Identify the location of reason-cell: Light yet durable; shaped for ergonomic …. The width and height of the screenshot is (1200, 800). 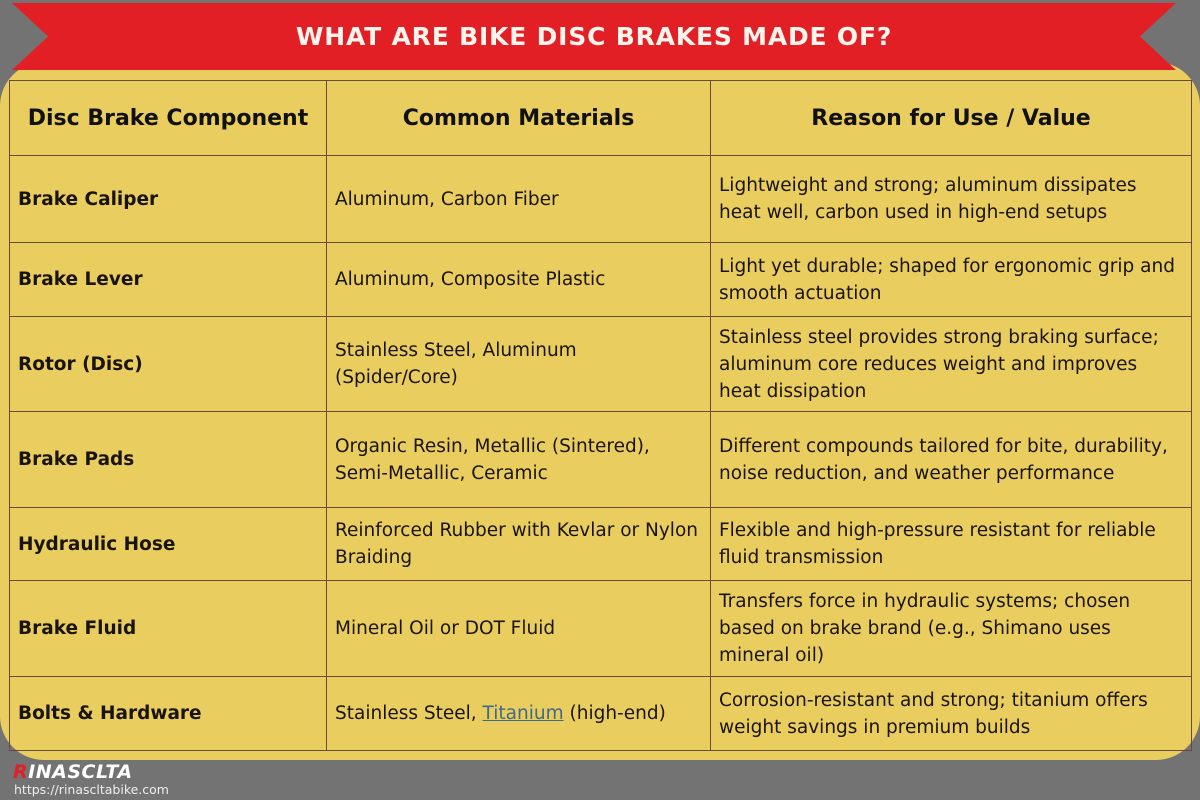
(951, 279).